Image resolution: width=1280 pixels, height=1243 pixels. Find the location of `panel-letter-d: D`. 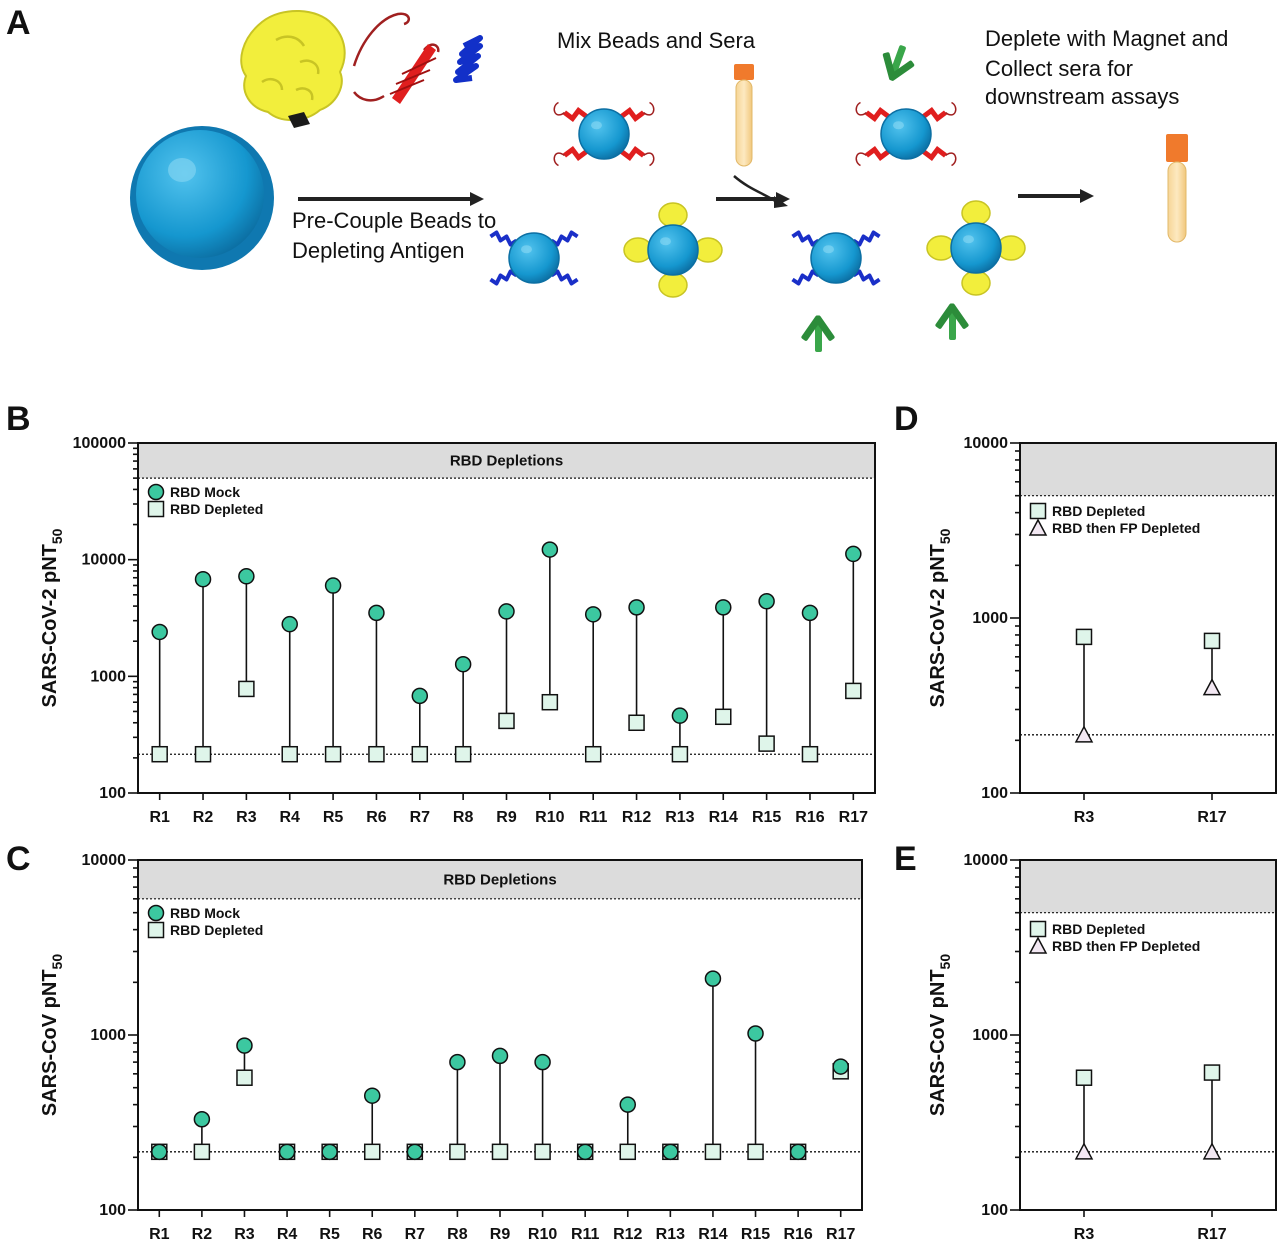

panel-letter-d: D is located at coordinates (906, 419).